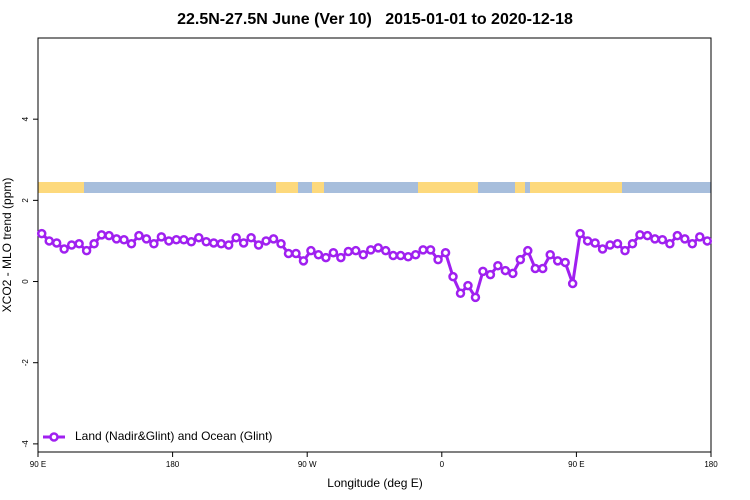 Image resolution: width=750 pixels, height=500 pixels. What do you see at coordinates (7, 245) in the screenshot?
I see `y-axis-label: XCO2 - MLO trend (ppm)` at bounding box center [7, 245].